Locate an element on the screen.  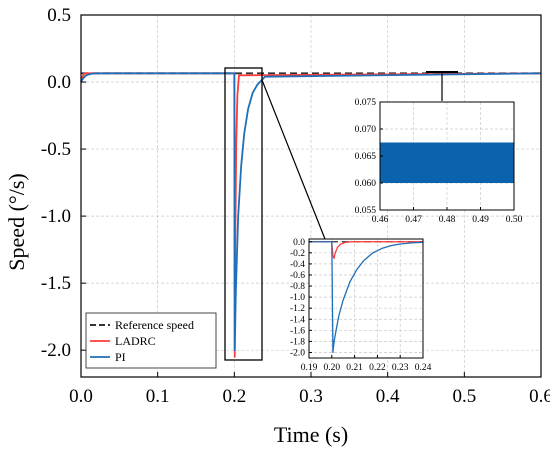
inset-transient-tick-label-x-0: 0.19 is located at coordinates (309, 368).